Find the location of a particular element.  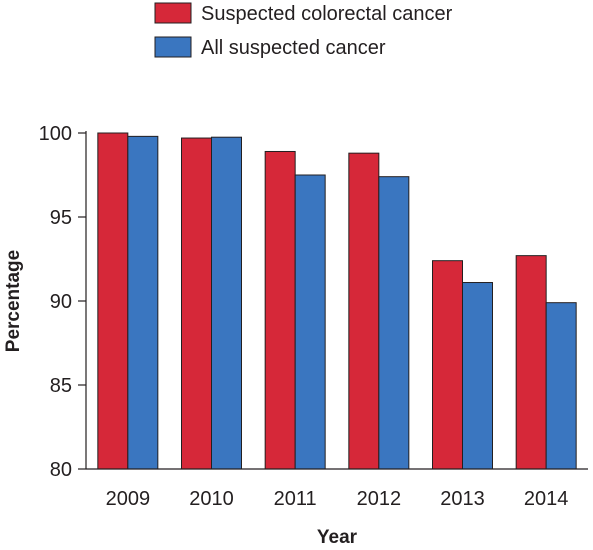

bar-all-2009 is located at coordinates (143, 302).